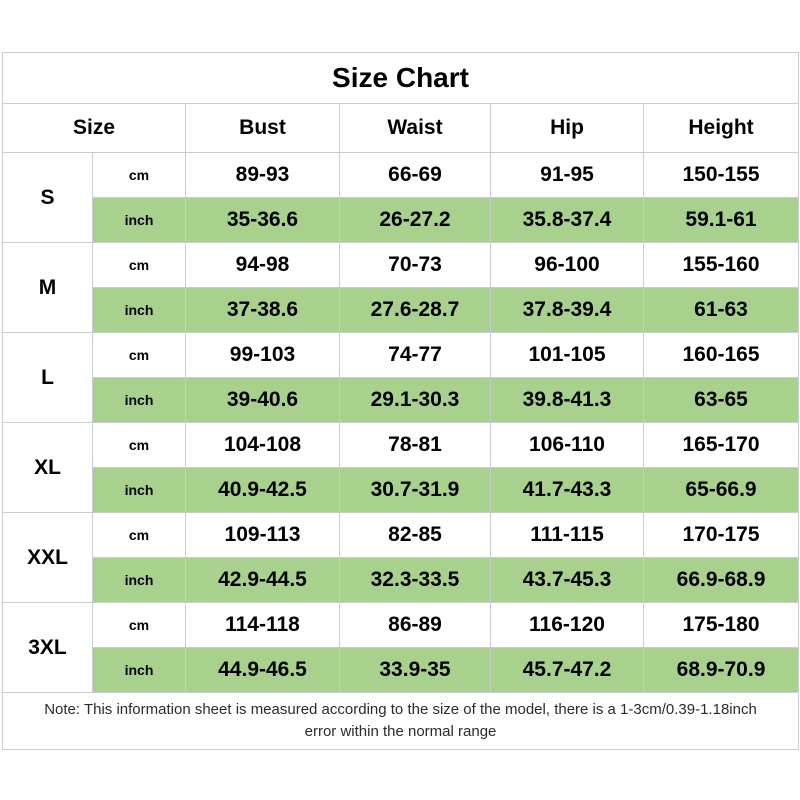  Describe the element at coordinates (262, 580) in the screenshot. I see `cell-xxl-bust-inch: 42.9-44.5` at that location.